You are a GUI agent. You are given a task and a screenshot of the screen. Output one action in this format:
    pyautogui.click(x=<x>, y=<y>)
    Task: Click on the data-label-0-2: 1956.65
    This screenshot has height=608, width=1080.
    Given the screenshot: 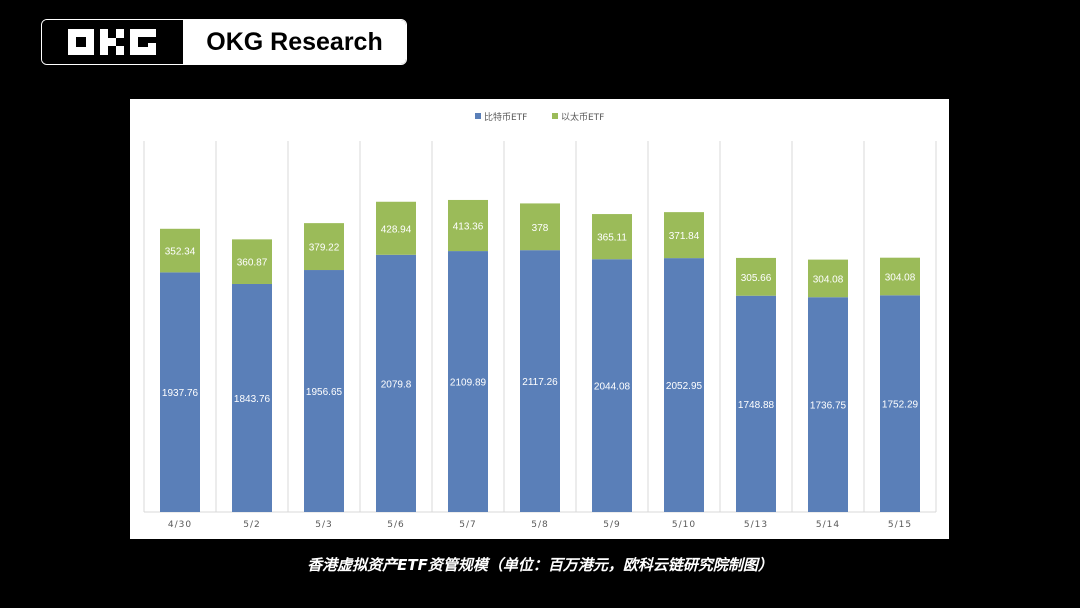 What is the action you would take?
    pyautogui.click(x=324, y=392)
    